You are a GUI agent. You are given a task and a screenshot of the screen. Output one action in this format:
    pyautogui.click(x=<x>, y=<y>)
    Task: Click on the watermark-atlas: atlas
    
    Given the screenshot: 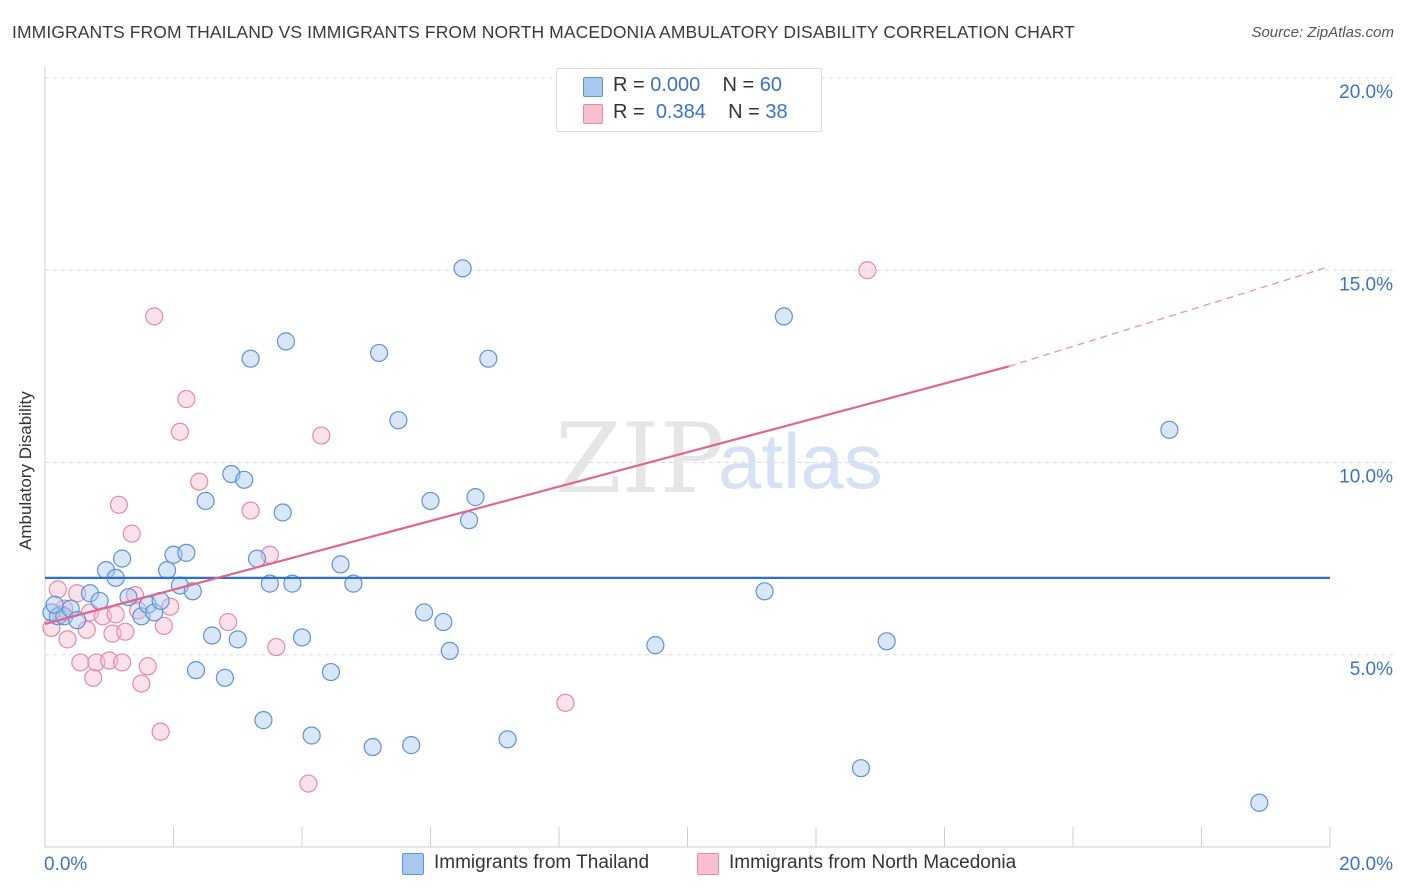 What is the action you would take?
    pyautogui.click(x=800, y=461)
    